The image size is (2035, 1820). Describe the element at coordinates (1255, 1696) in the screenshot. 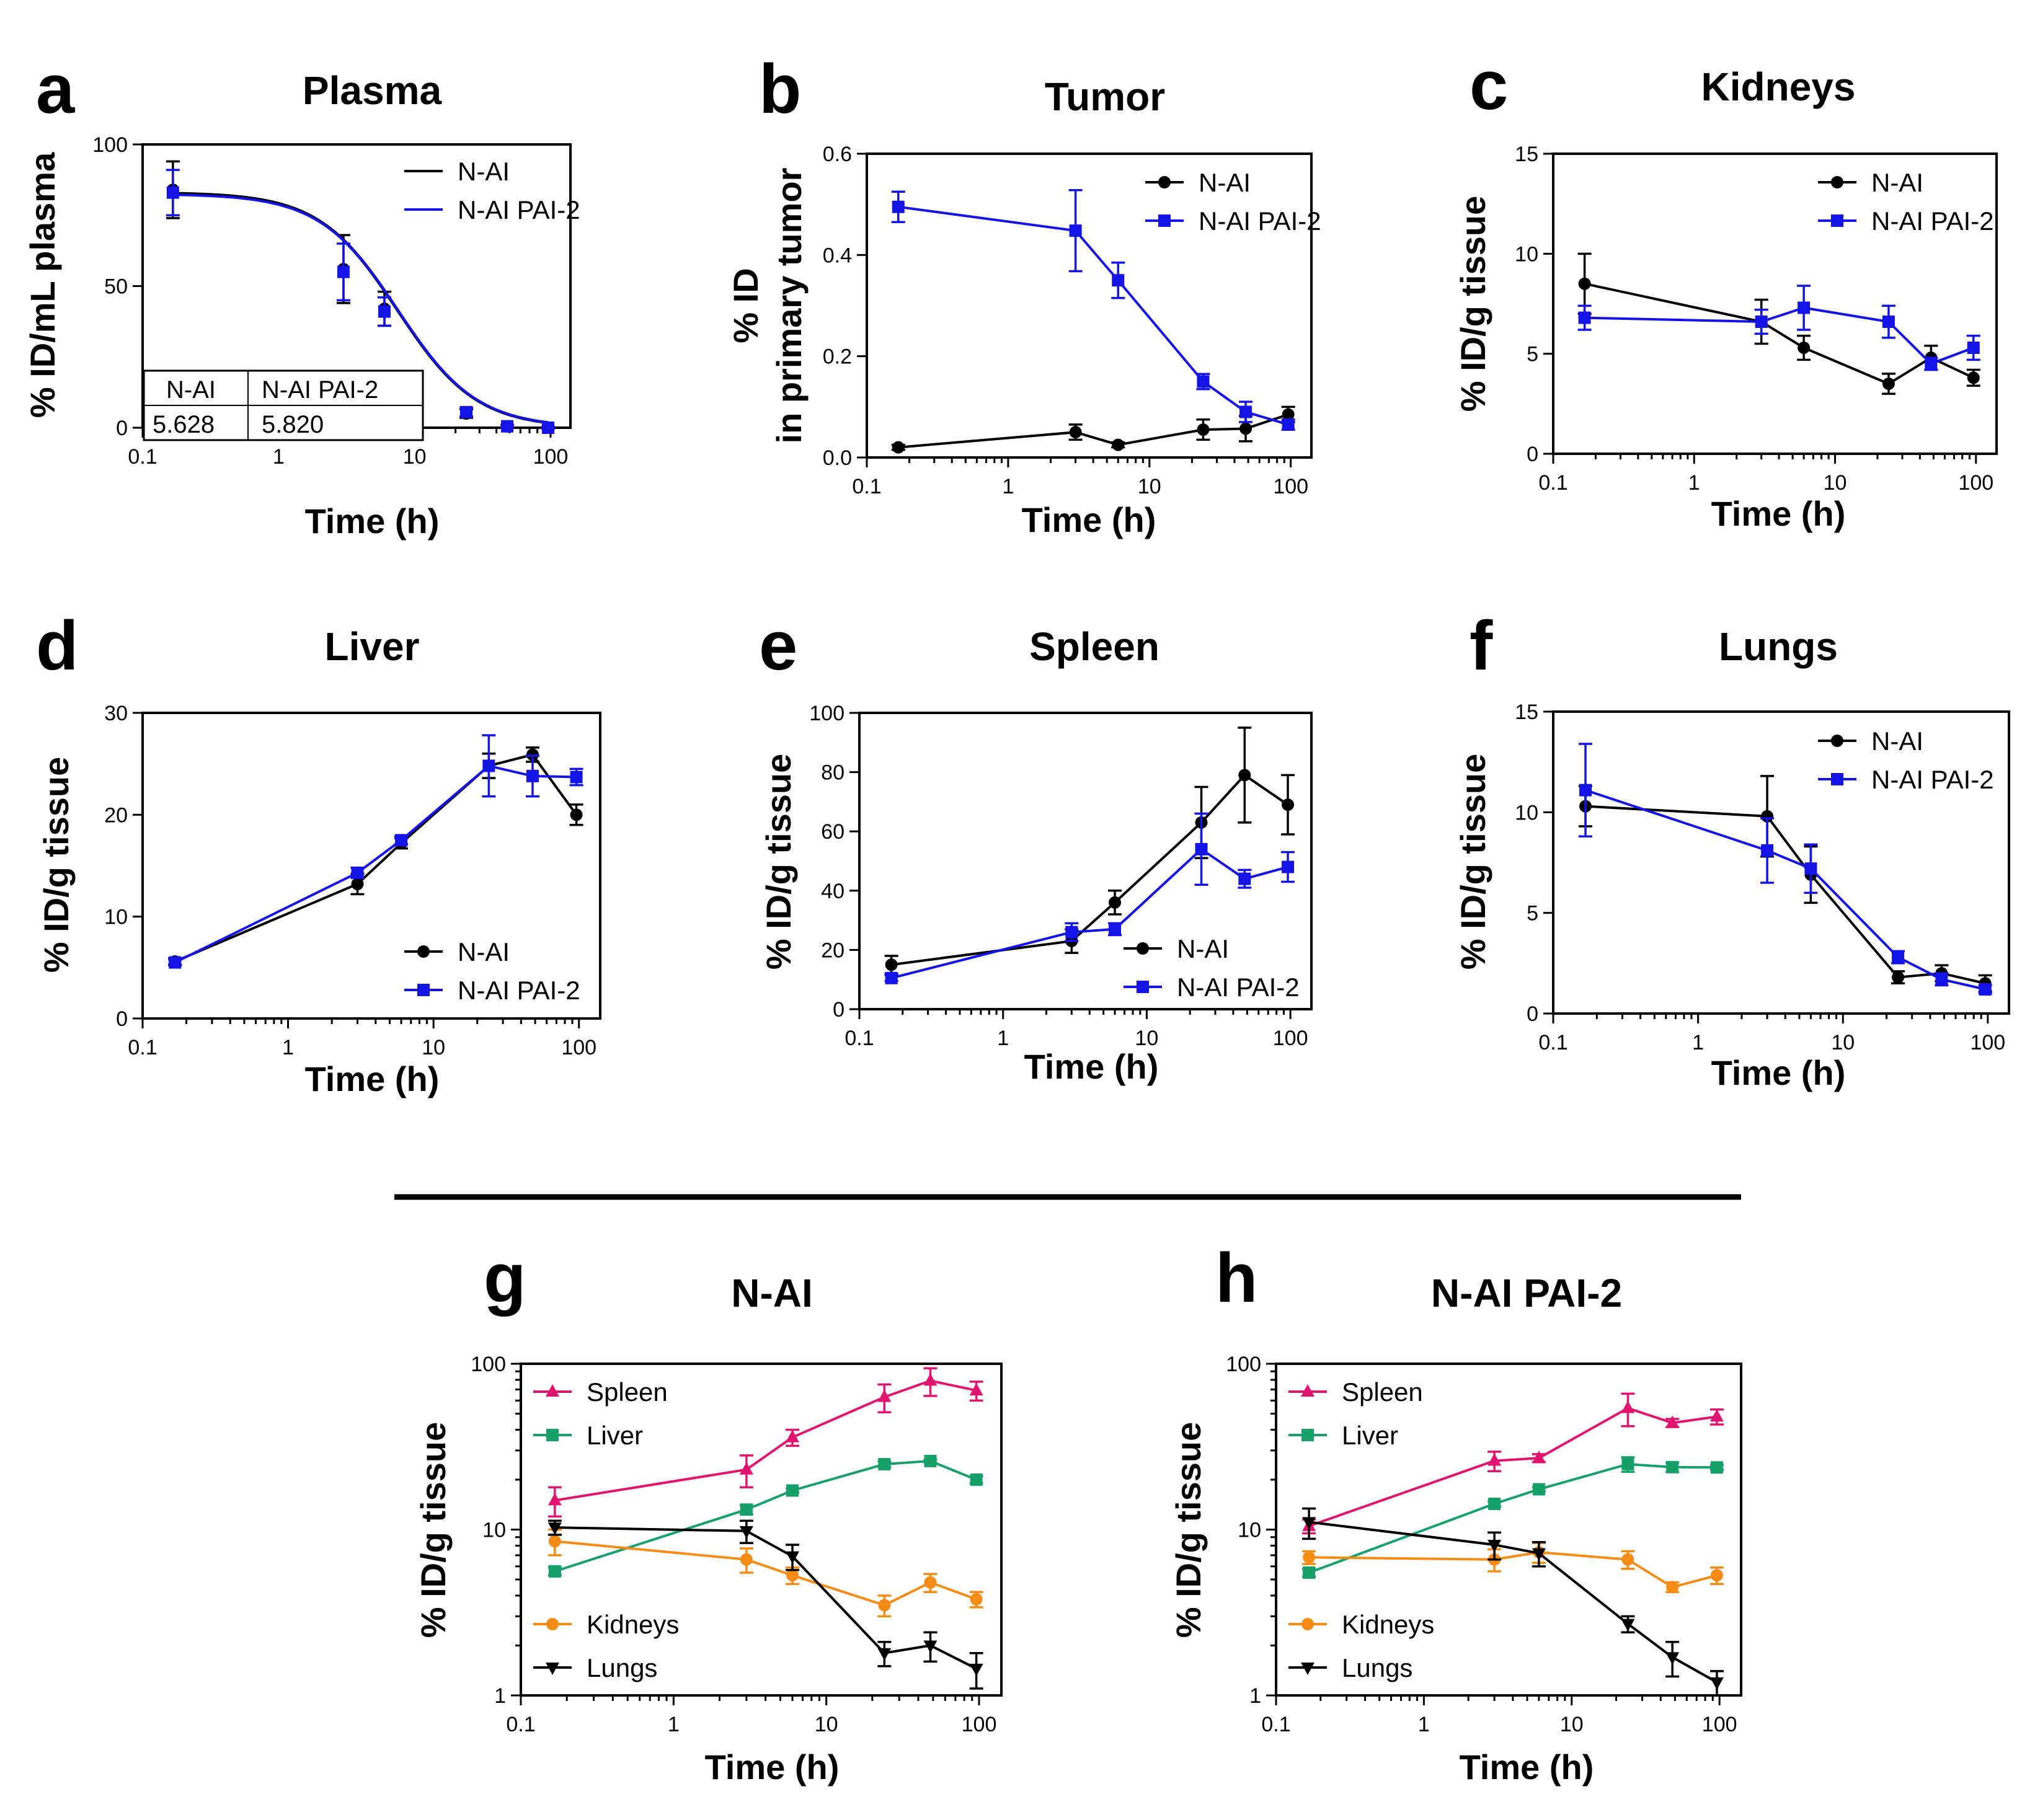

I see `y-tick-label: 1` at that location.